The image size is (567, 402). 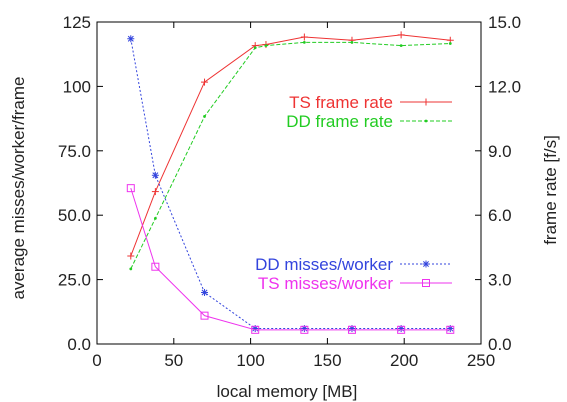 I want to click on legend-label: TS misses/worker, so click(x=325, y=283).